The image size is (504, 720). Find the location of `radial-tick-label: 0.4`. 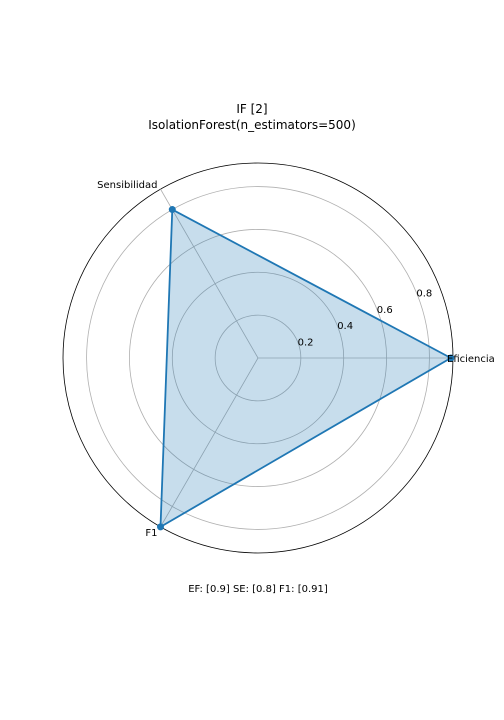

radial-tick-label: 0.4 is located at coordinates (345, 326).